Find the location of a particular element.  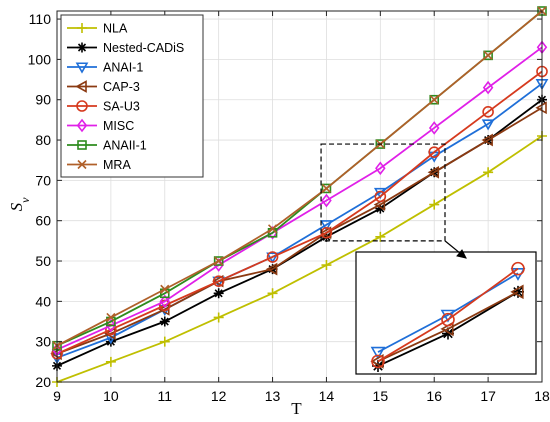

legend-entry: ANAI-1 is located at coordinates (105, 68).